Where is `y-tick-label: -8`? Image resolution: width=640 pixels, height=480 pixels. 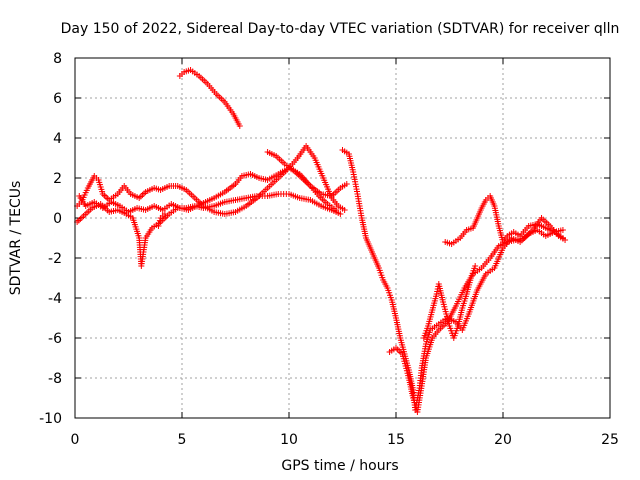
y-tick-label: -8 is located at coordinates (55, 379).